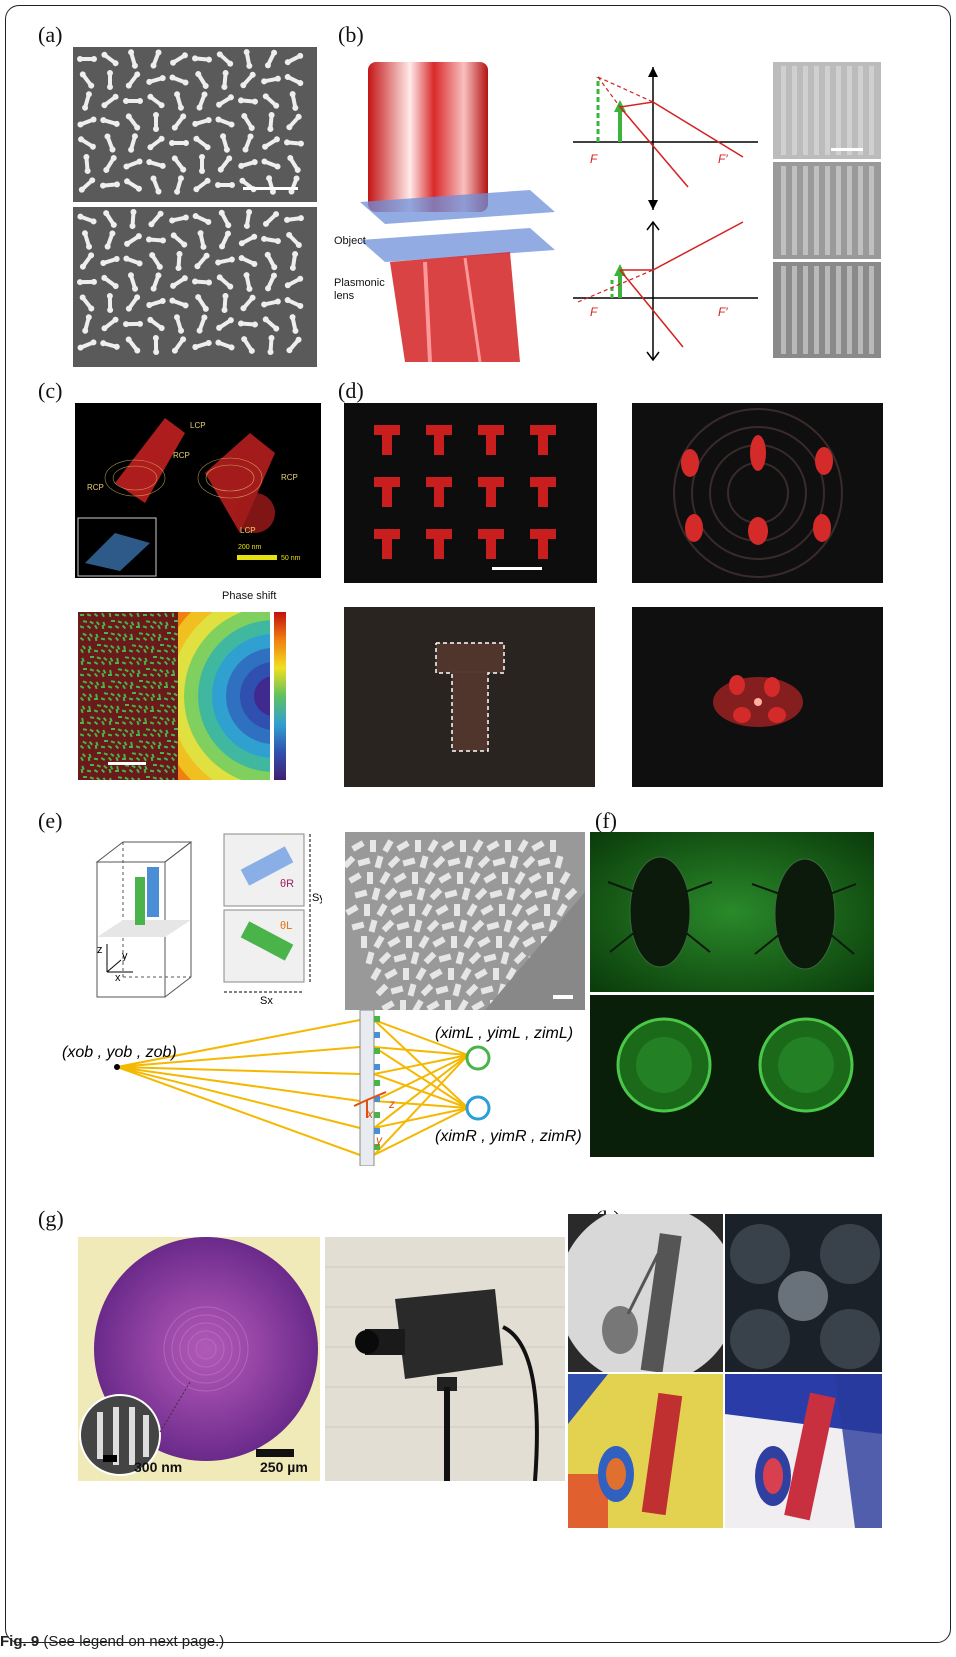 The image size is (956, 1657). Describe the element at coordinates (665, 212) in the screenshot. I see `ray-diagram: F F′ F F′` at that location.